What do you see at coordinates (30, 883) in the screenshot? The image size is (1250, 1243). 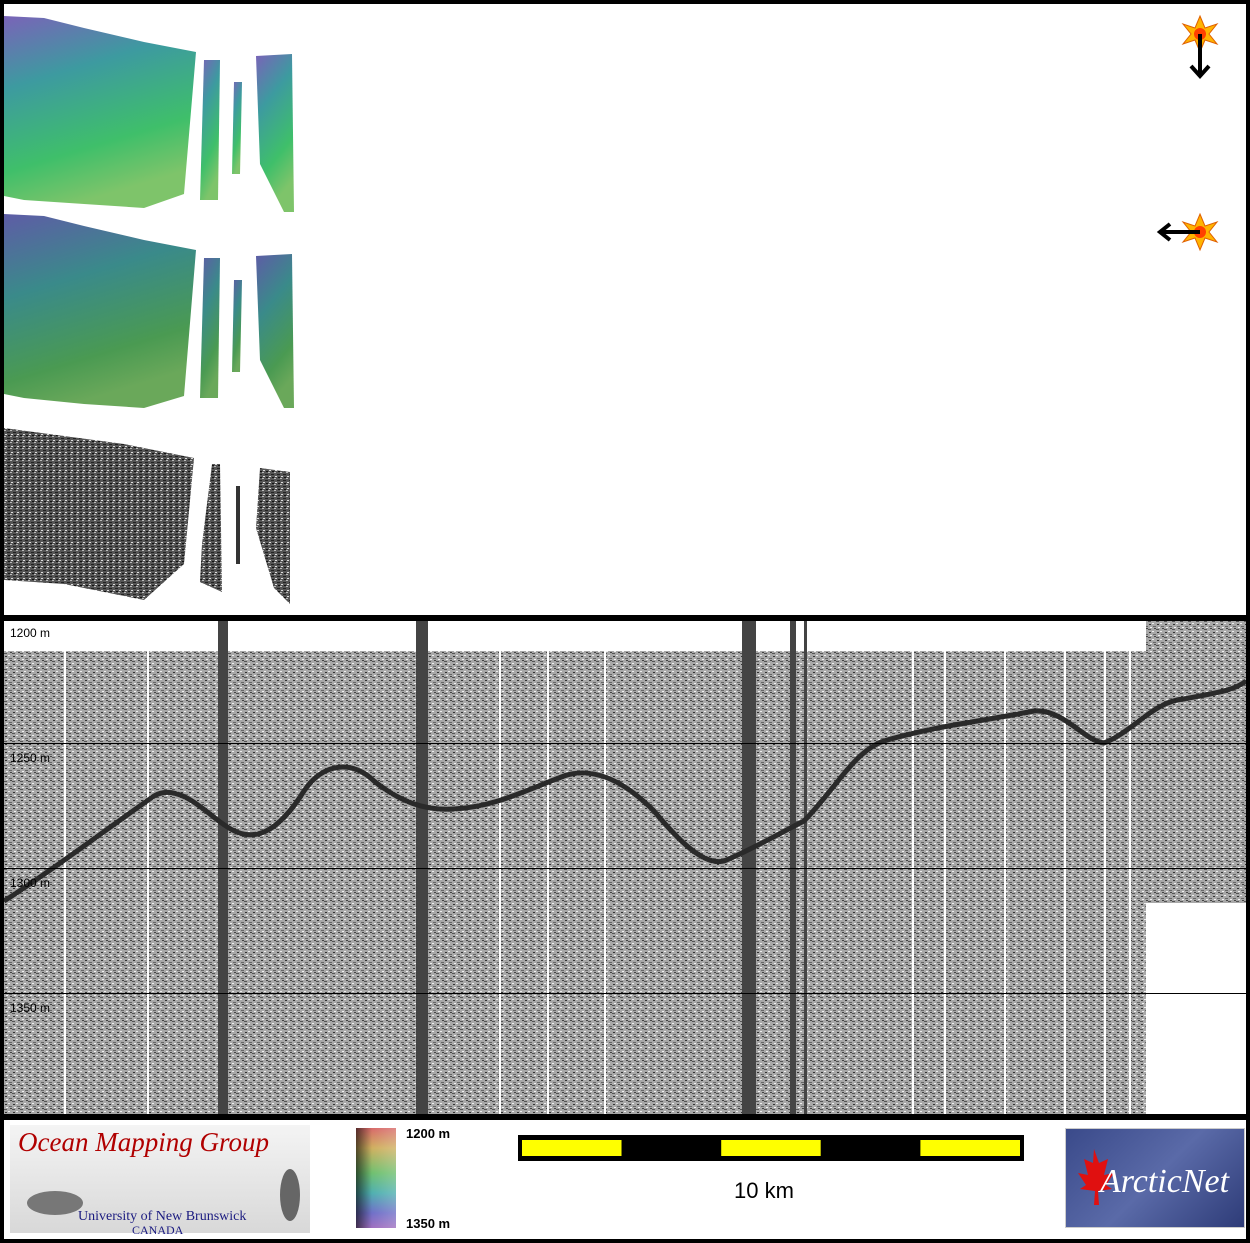 I see `depth-label-1300: 1300 m` at bounding box center [30, 883].